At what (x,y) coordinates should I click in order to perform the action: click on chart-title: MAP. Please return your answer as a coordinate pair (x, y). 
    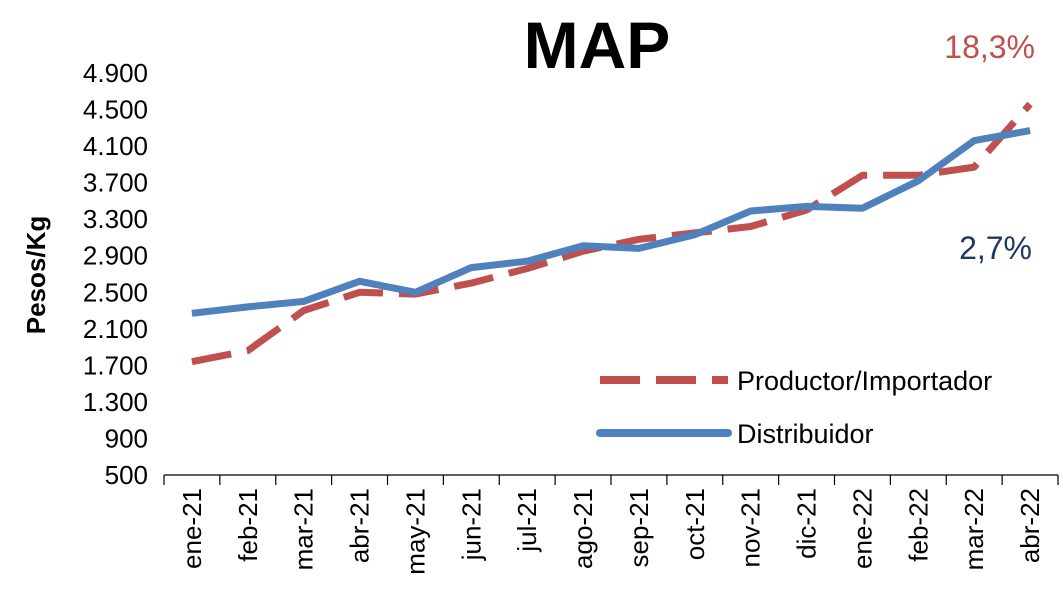
    Looking at the image, I should click on (597, 45).